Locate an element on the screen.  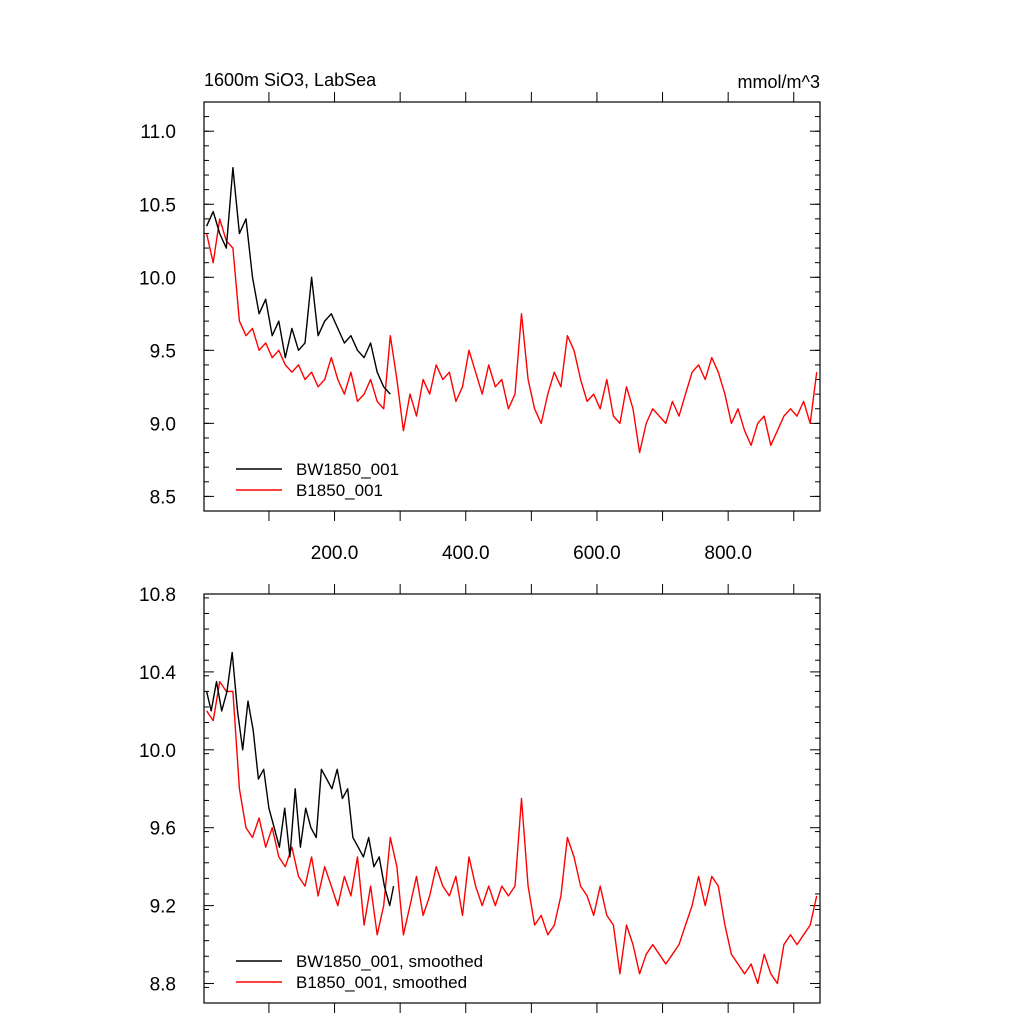
top-y-tick-labels: 8.5 9.0 9.5 10.0 10.5 11.0 is located at coordinates (157, 315).